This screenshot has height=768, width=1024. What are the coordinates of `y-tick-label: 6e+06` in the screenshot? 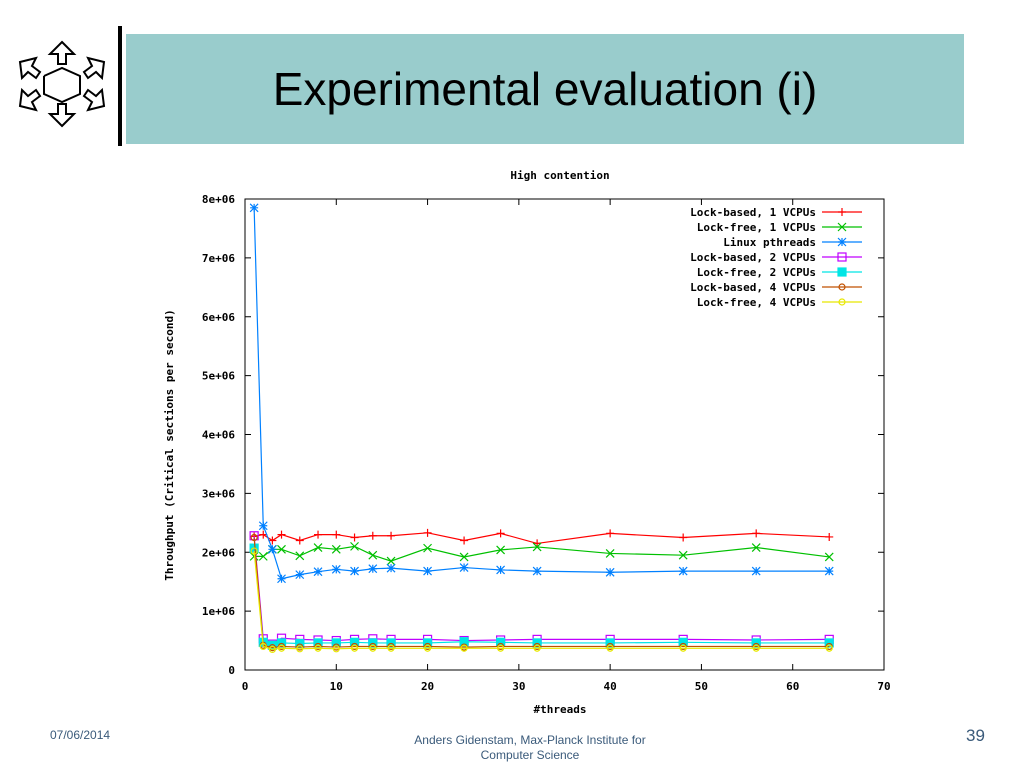 It's located at (218, 317).